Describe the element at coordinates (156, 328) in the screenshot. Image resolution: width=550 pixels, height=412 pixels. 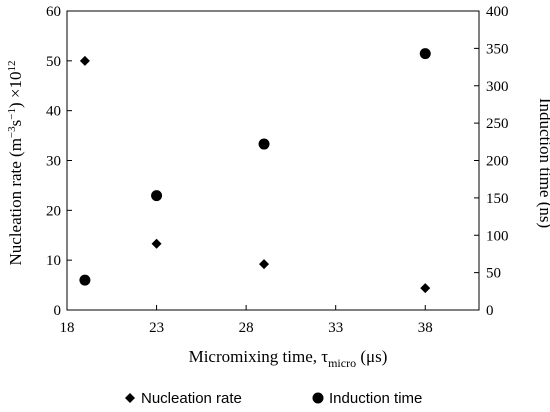
I see `x-tick-label: 23` at that location.